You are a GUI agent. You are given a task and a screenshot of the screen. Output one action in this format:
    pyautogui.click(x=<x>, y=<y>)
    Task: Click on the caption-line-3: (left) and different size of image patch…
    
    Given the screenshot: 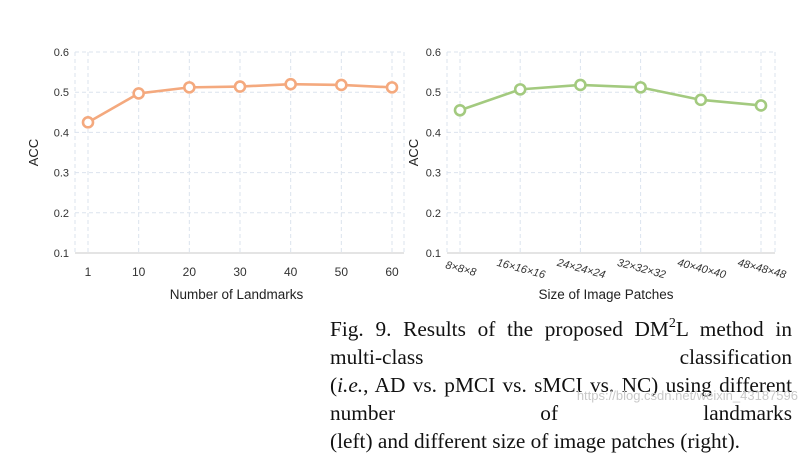 What is the action you would take?
    pyautogui.click(x=535, y=441)
    